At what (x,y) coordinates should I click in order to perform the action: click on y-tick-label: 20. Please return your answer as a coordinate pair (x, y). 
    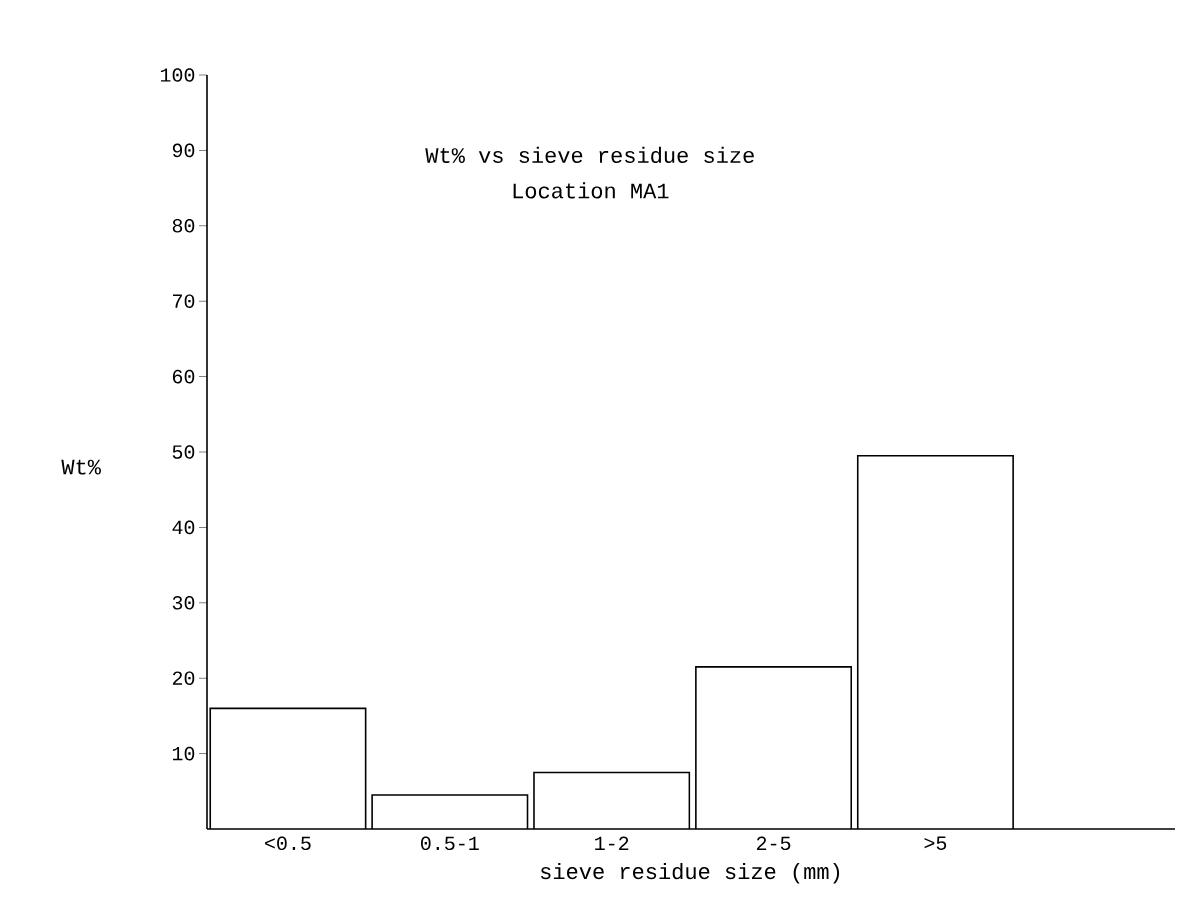
    Looking at the image, I should click on (183, 678).